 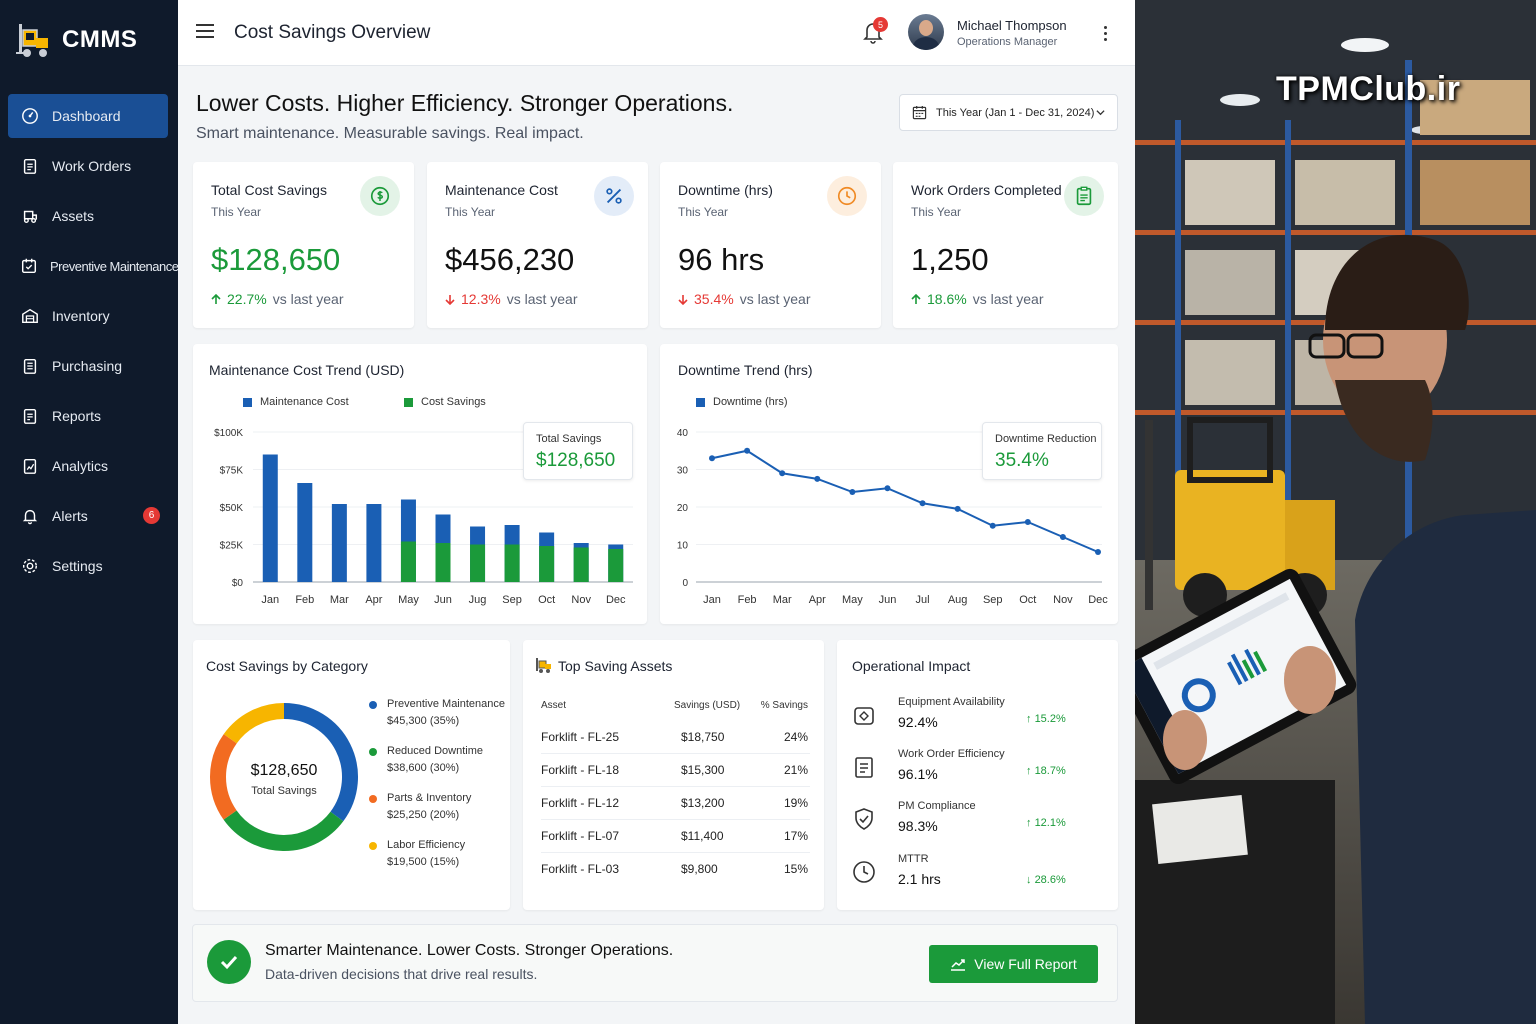 What do you see at coordinates (714, 299) in the screenshot?
I see `kpi-delta-value: 35.4%` at bounding box center [714, 299].